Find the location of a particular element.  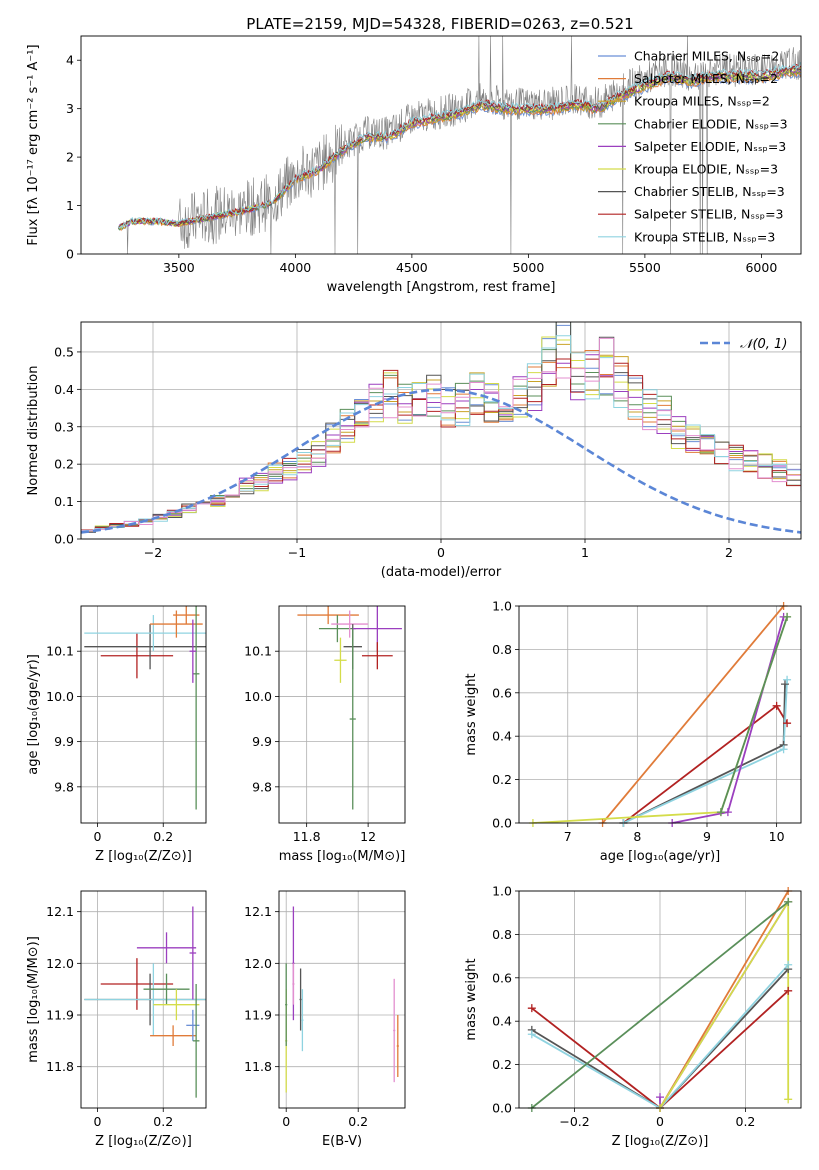

y-axis-label: Flux [fλ 10⁻¹⁷ erg cm⁻² s⁻¹ A⁻¹] is located at coordinates (33, 144).